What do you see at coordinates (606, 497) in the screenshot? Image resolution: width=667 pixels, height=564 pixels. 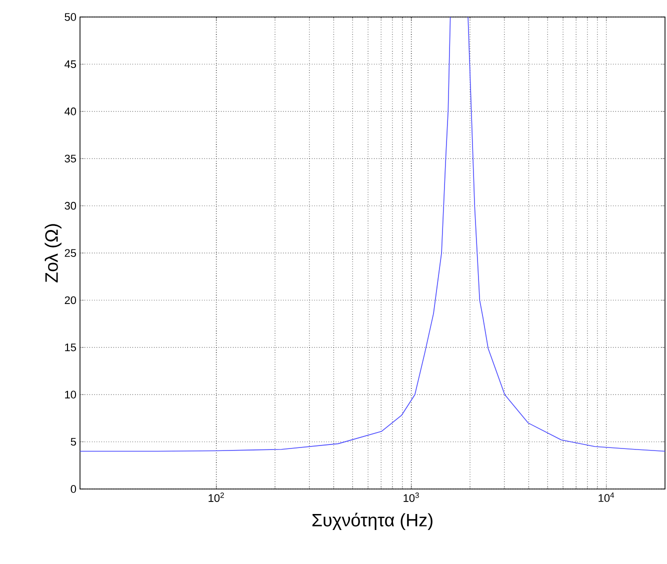 I see `x-tick-label: 10$^{4}$` at bounding box center [606, 497].